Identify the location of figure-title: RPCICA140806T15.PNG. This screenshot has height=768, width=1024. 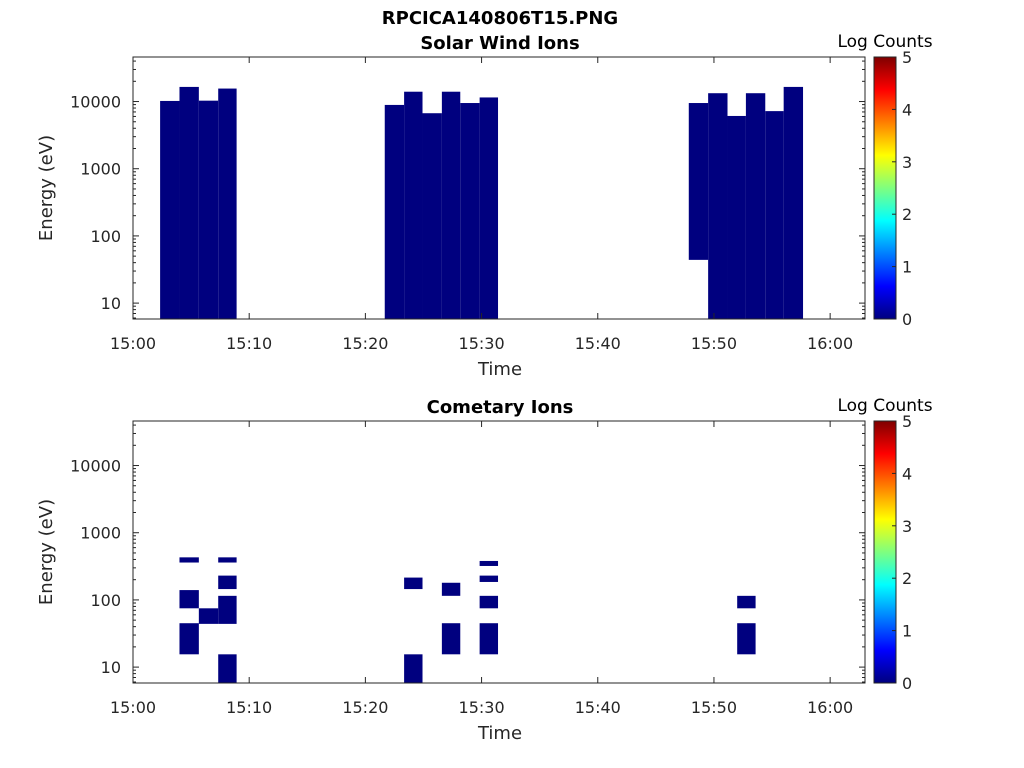
(500, 18).